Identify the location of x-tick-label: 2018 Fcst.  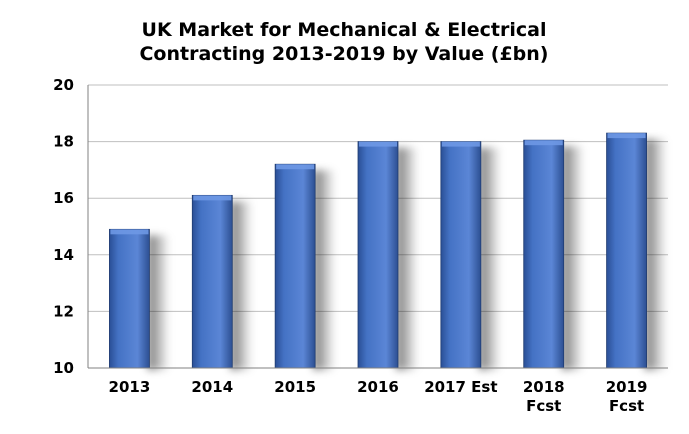
(544, 396).